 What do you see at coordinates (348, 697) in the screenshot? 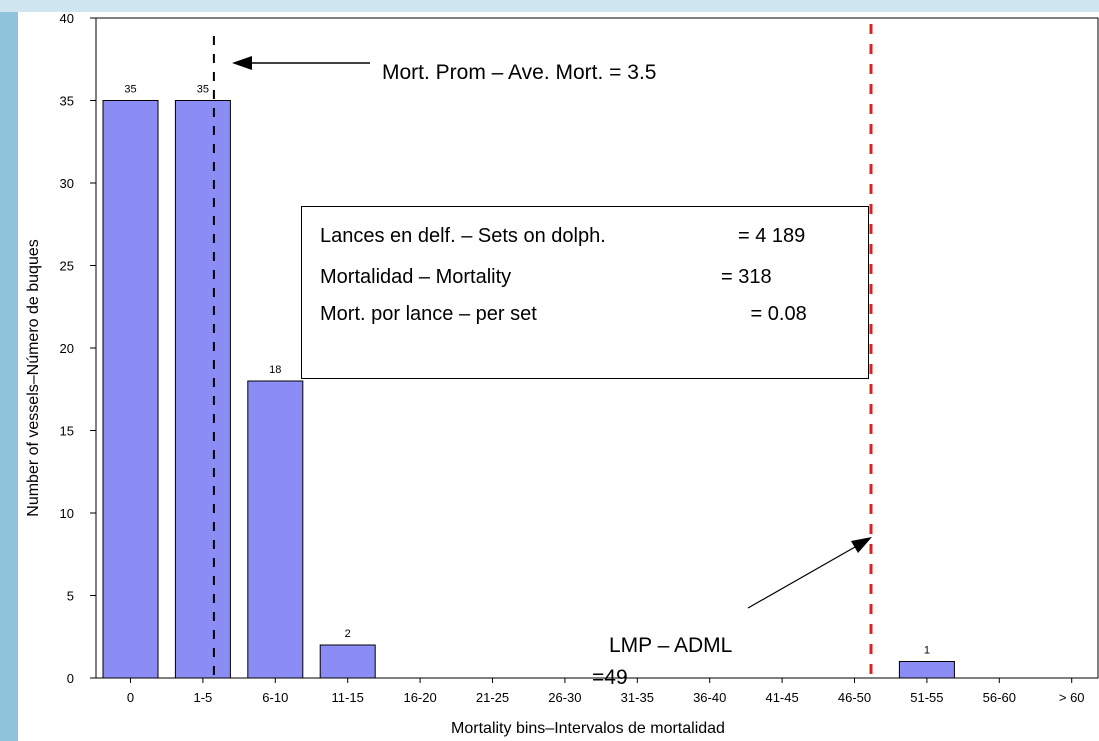
I see `x-tick-label: 11-15` at bounding box center [348, 697].